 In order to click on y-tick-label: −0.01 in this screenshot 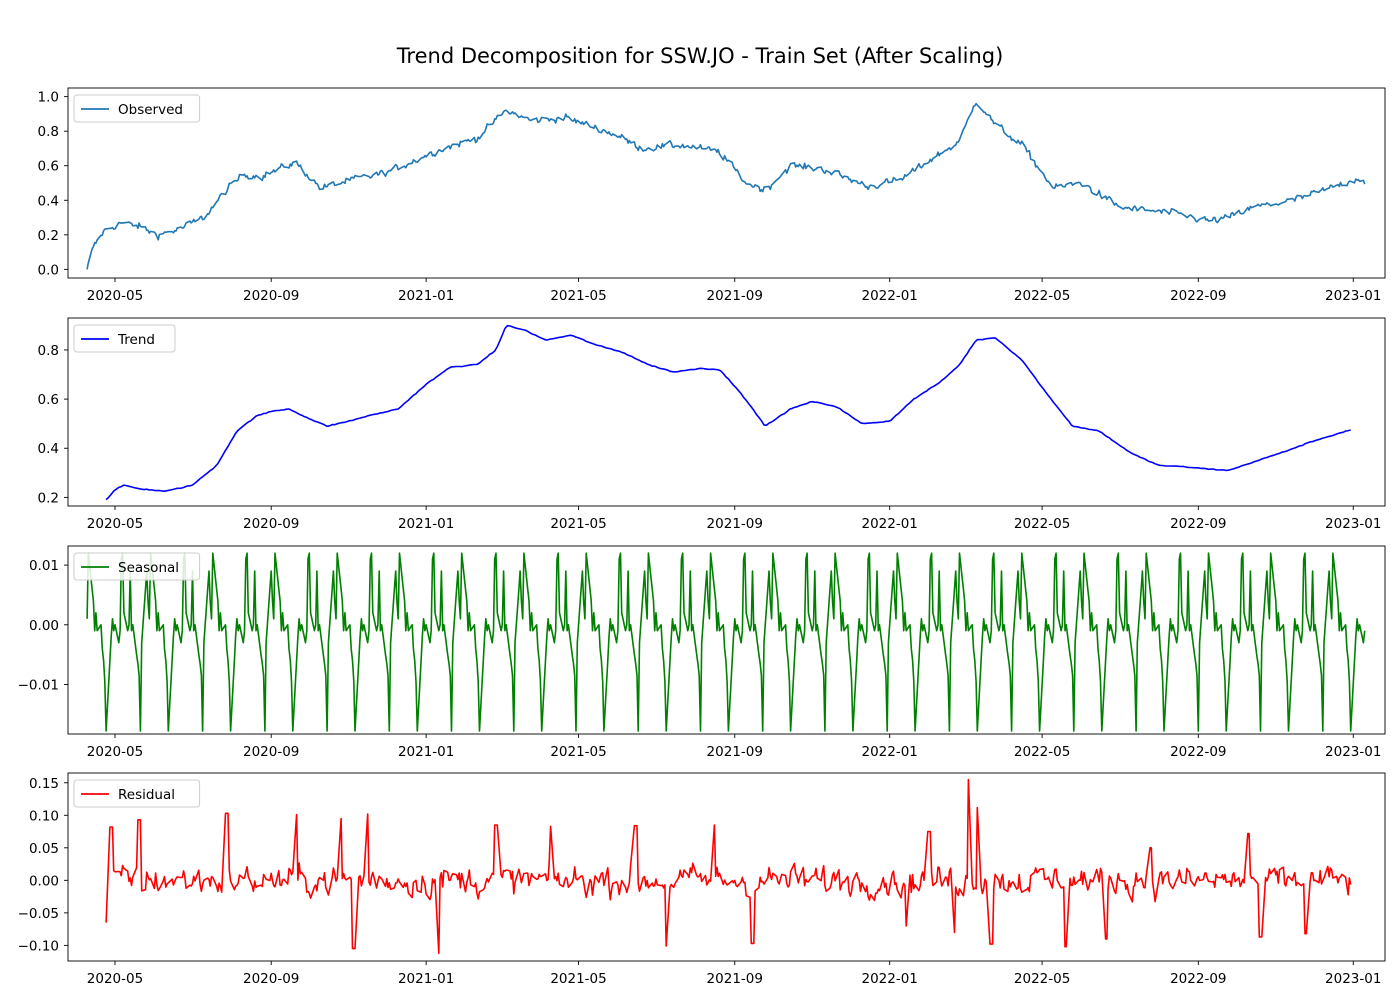, I will do `click(38, 685)`.